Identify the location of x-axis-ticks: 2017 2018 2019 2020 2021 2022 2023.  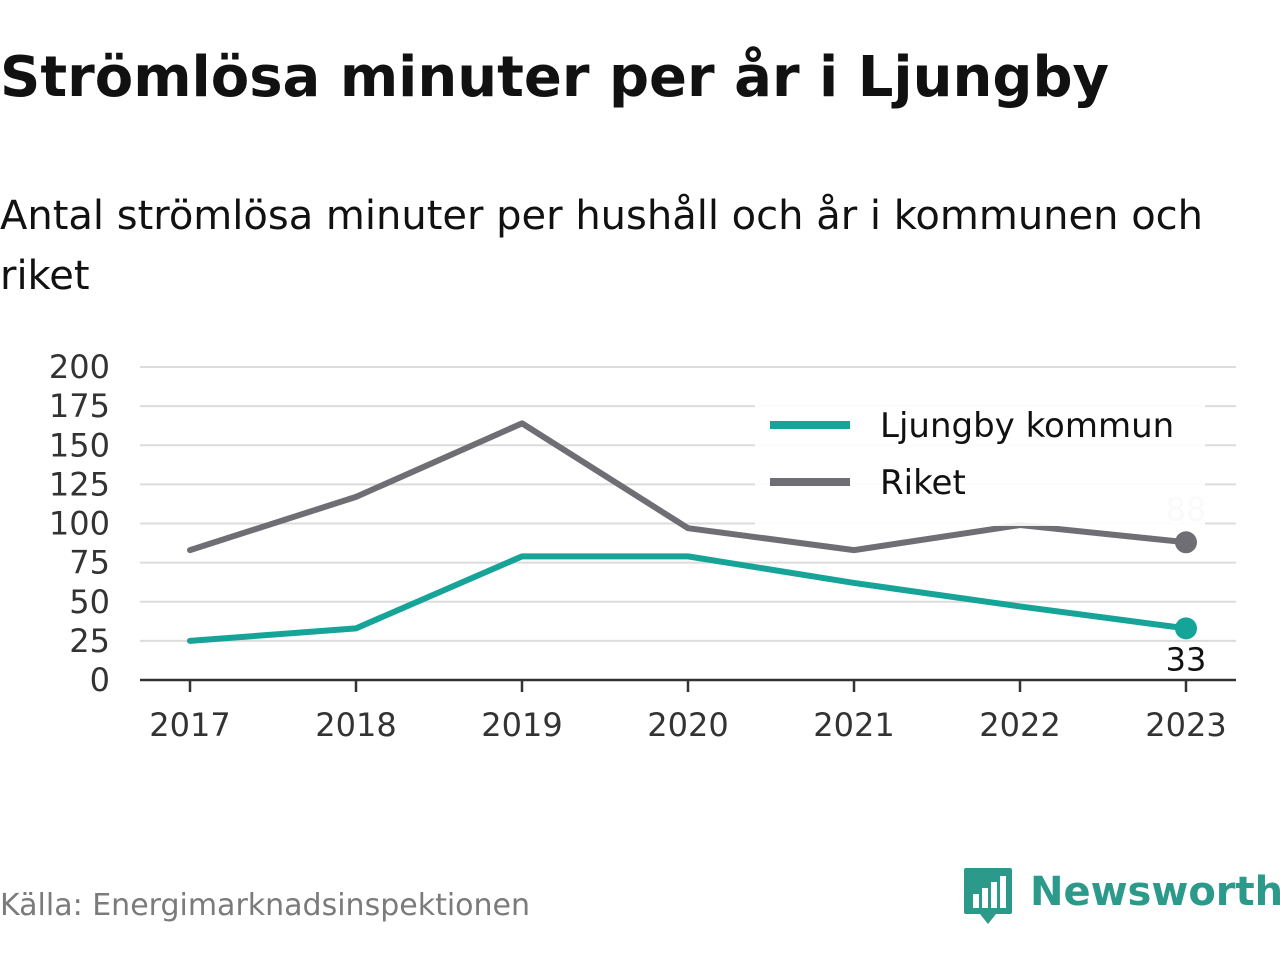
(688, 712).